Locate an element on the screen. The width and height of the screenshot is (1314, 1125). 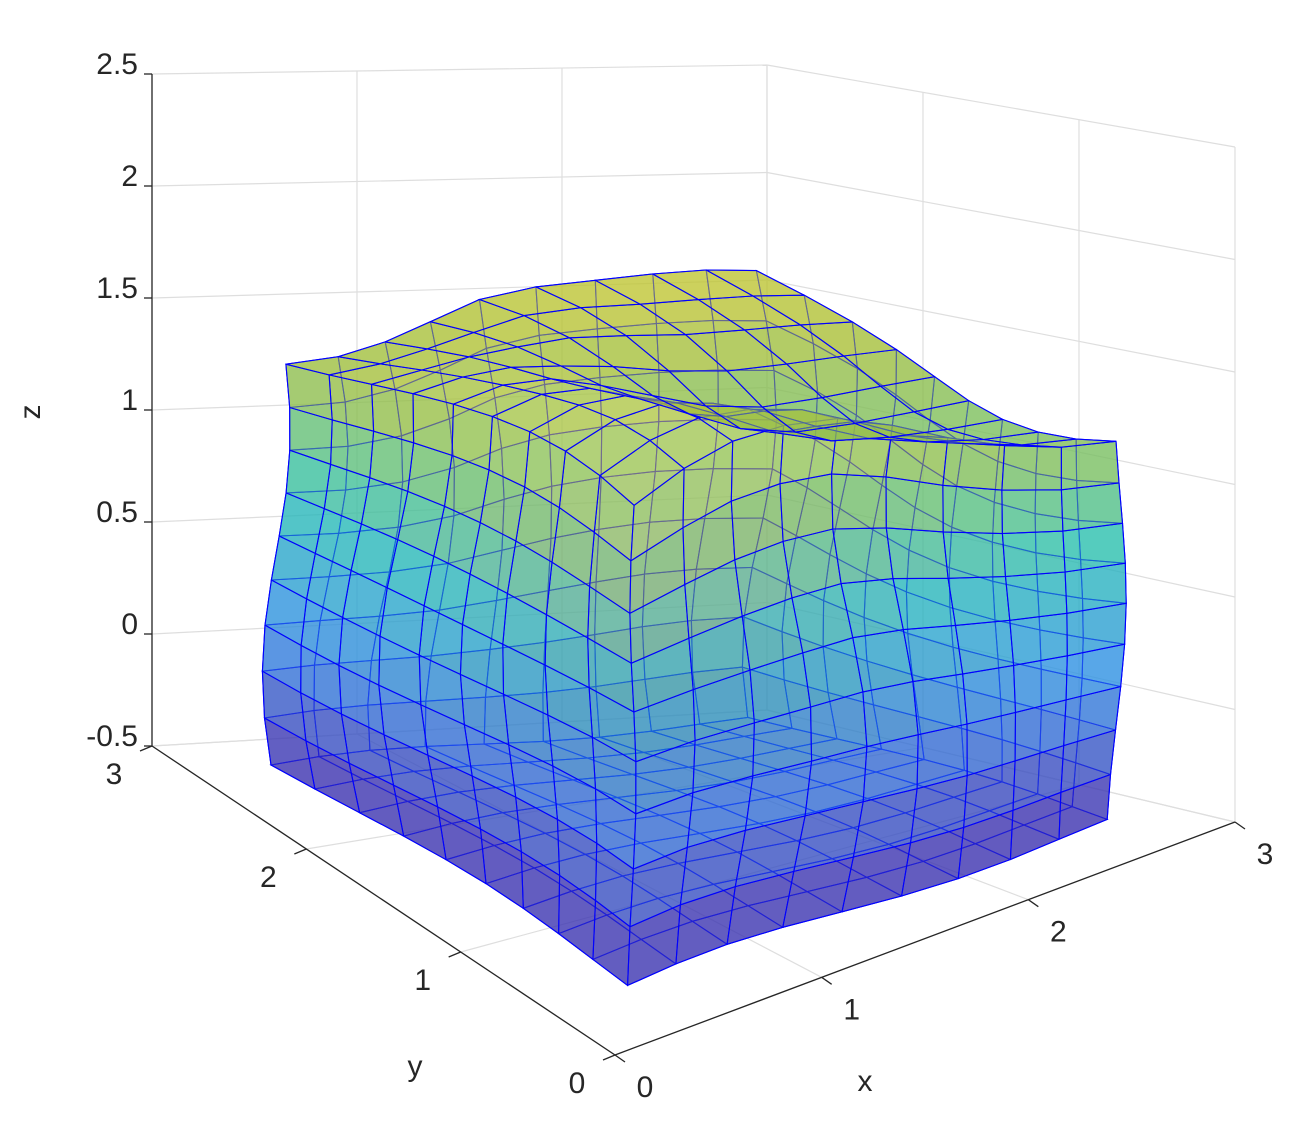
z-tick-label: -0.5 is located at coordinates (112, 736).